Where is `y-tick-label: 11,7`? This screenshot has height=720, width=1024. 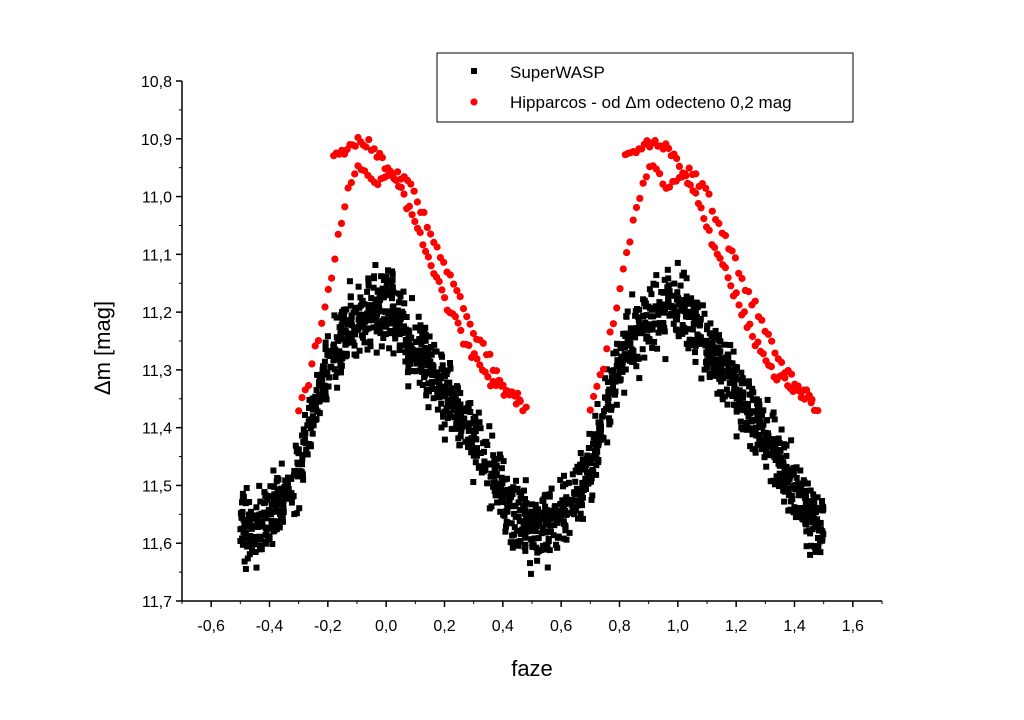 y-tick-label: 11,7 is located at coordinates (157, 602).